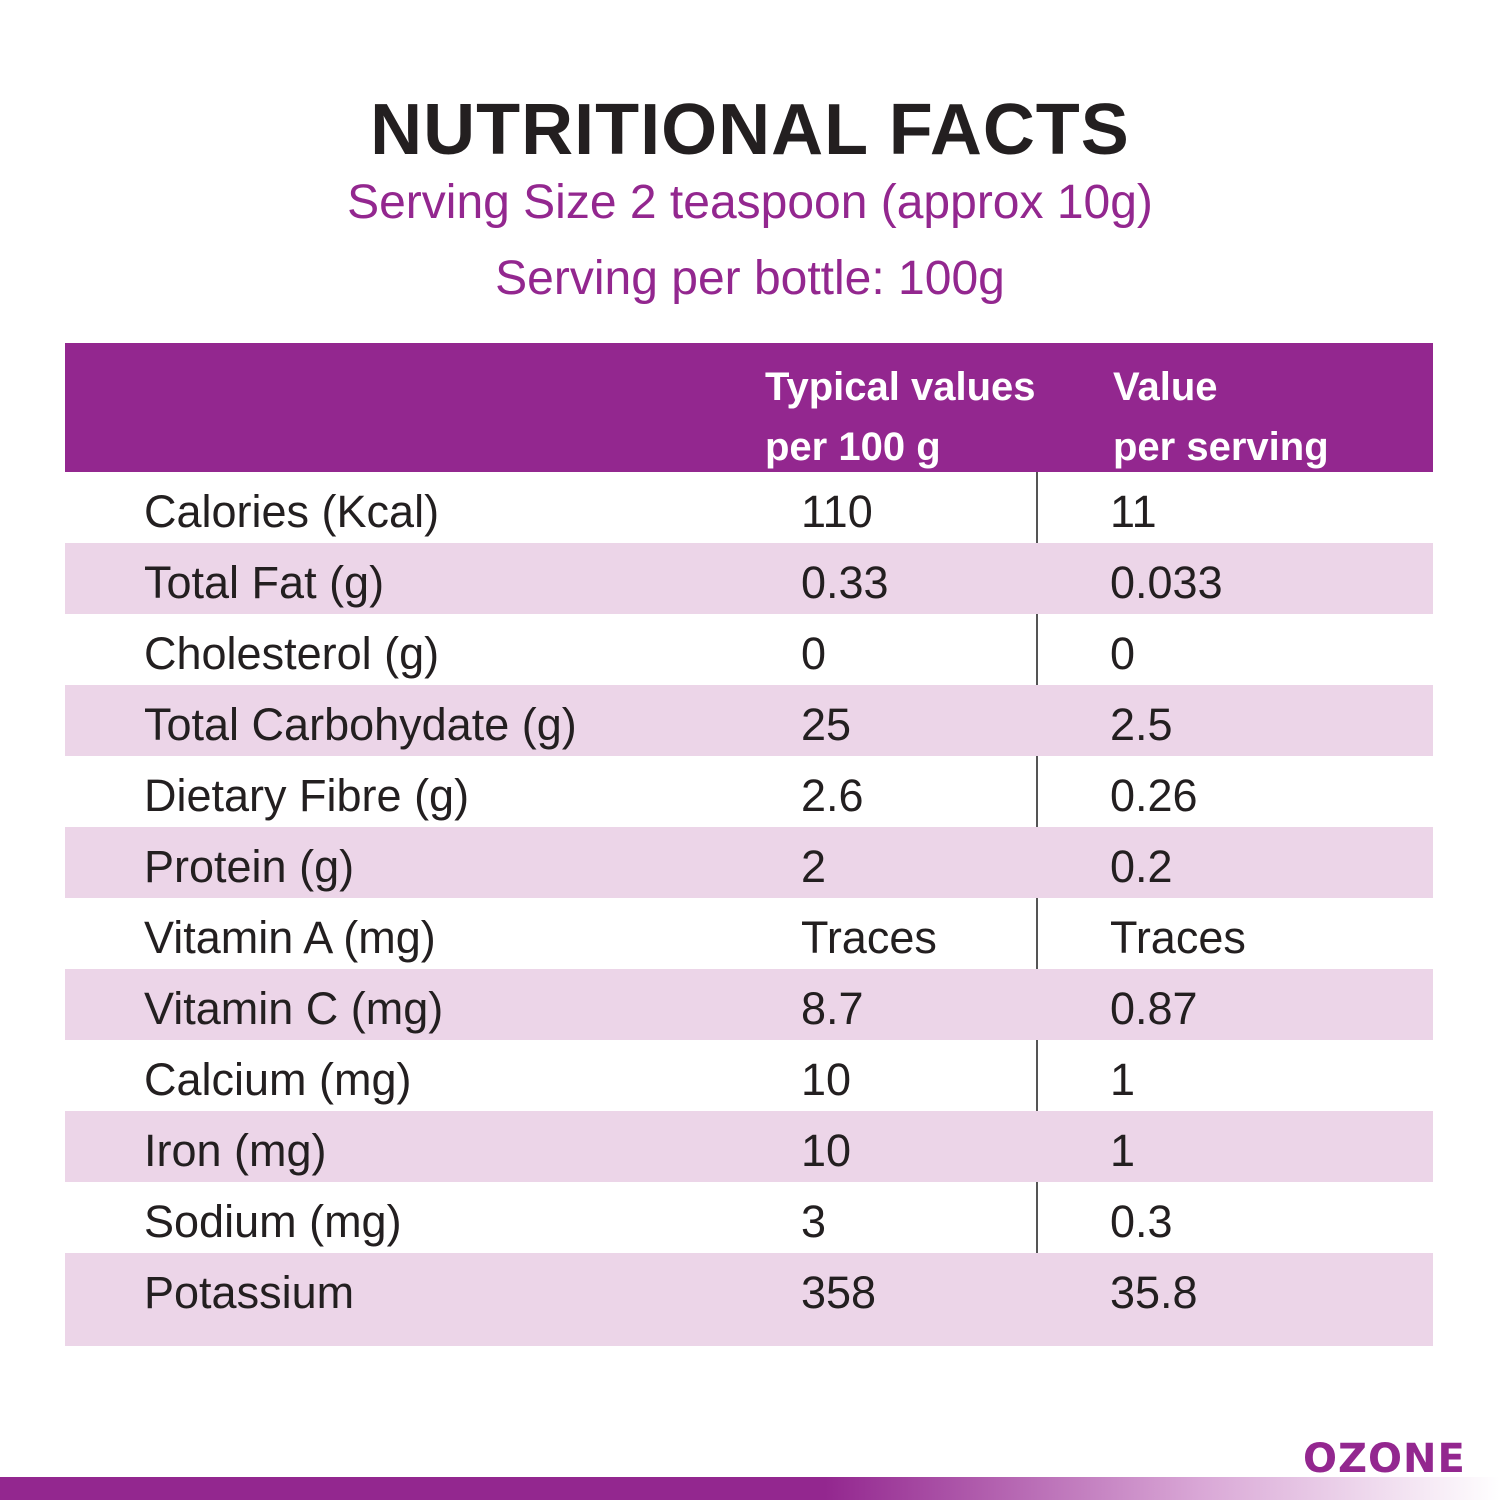 The height and width of the screenshot is (1500, 1500). What do you see at coordinates (1221, 447) in the screenshot?
I see `column-header-line: per serving` at bounding box center [1221, 447].